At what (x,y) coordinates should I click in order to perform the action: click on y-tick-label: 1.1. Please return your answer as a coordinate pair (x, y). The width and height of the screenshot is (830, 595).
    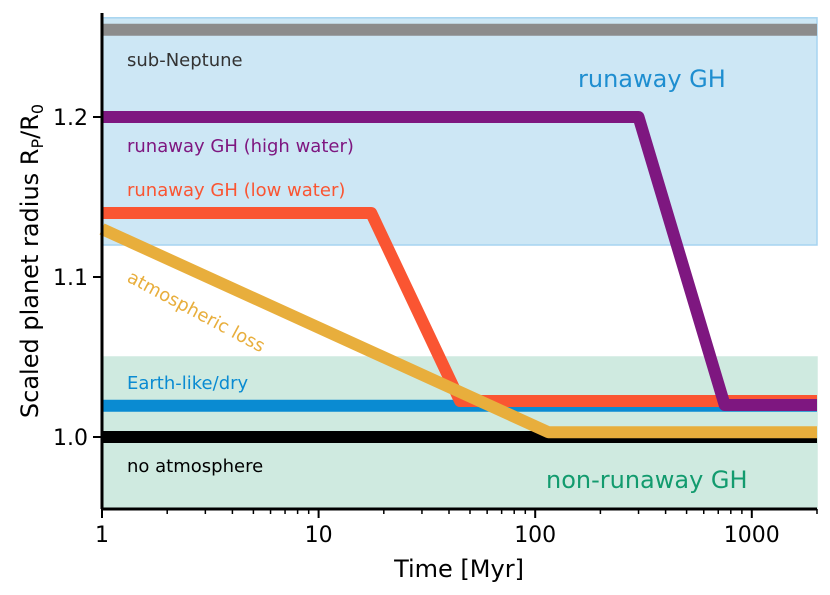
    Looking at the image, I should click on (70, 278).